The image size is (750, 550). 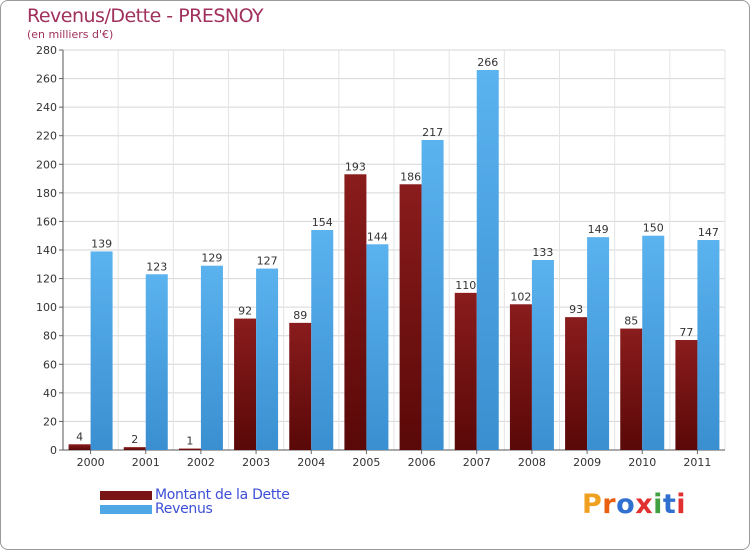 What do you see at coordinates (422, 462) in the screenshot?
I see `x-tick-label: 2006` at bounding box center [422, 462].